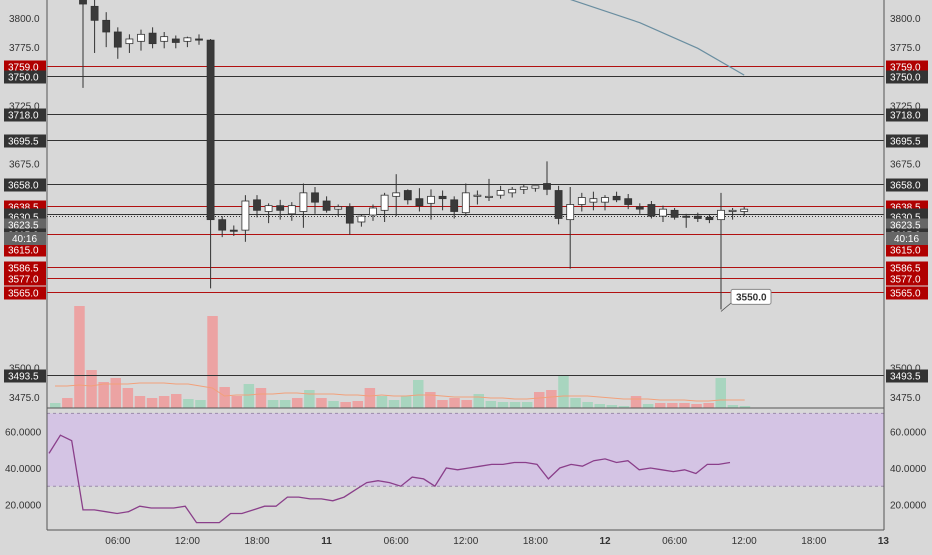  I want to click on level-label-right-text: 3658.0, so click(905, 186).